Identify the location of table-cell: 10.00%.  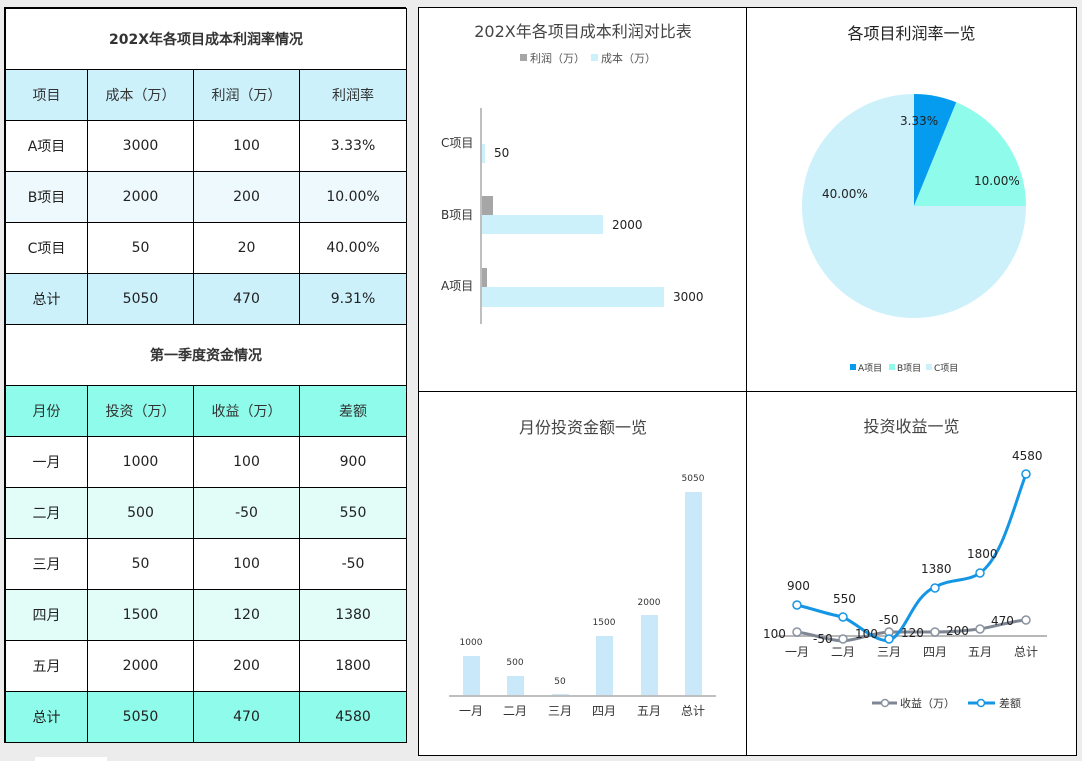
(353, 197).